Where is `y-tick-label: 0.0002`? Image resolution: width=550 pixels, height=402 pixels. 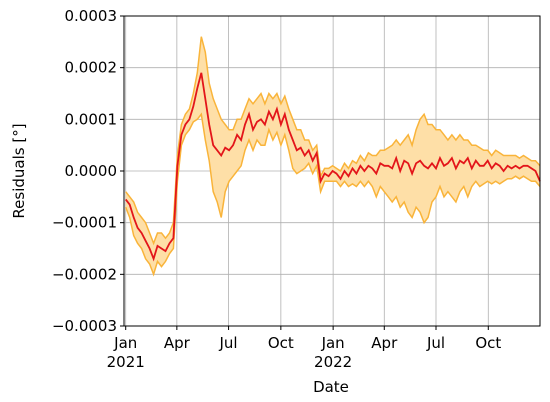
y-tick-label: 0.0002 is located at coordinates (91, 68).